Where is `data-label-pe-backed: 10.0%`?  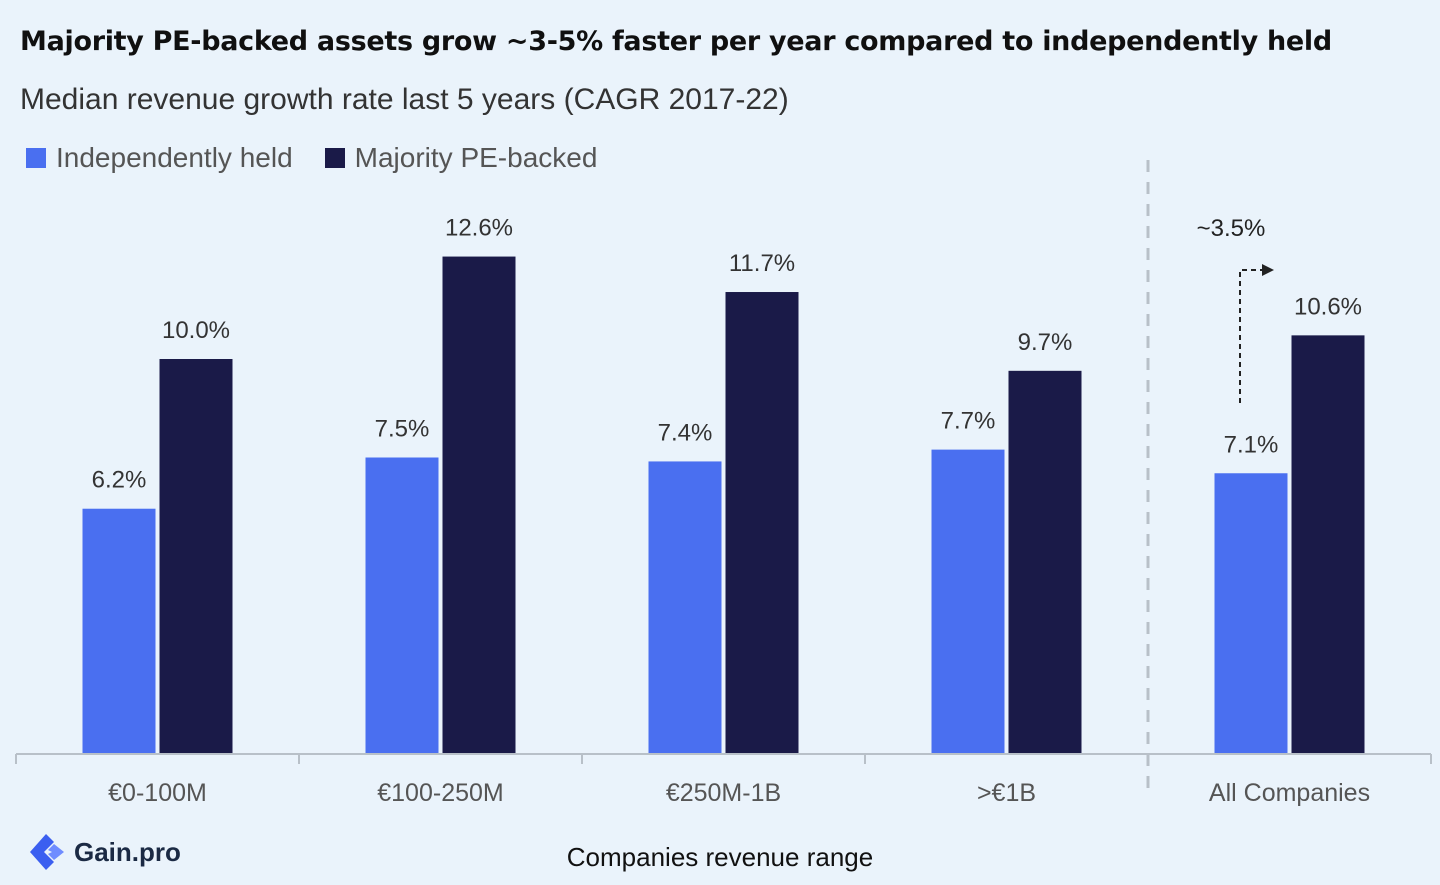
data-label-pe-backed: 10.0% is located at coordinates (196, 330).